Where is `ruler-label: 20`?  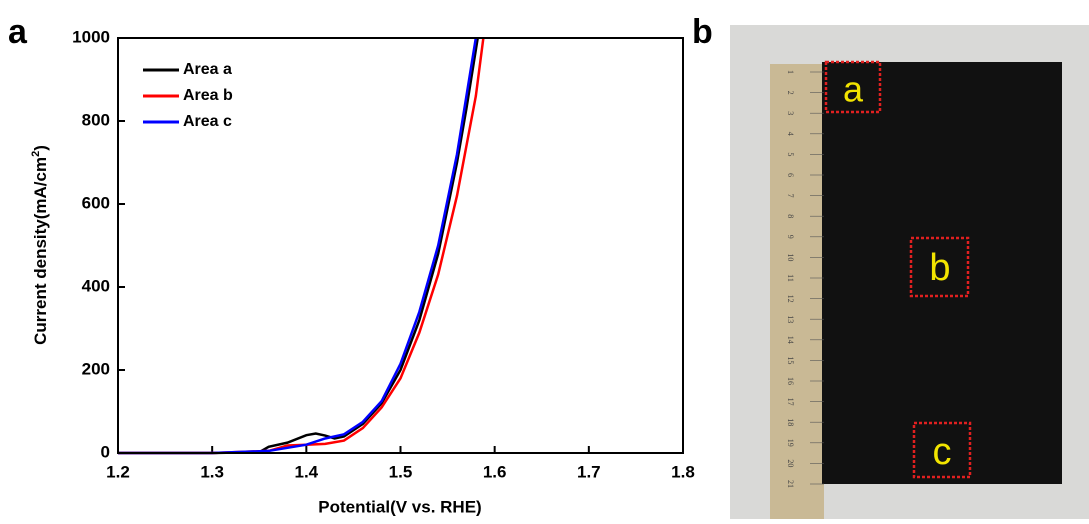 ruler-label: 20 is located at coordinates (790, 463).